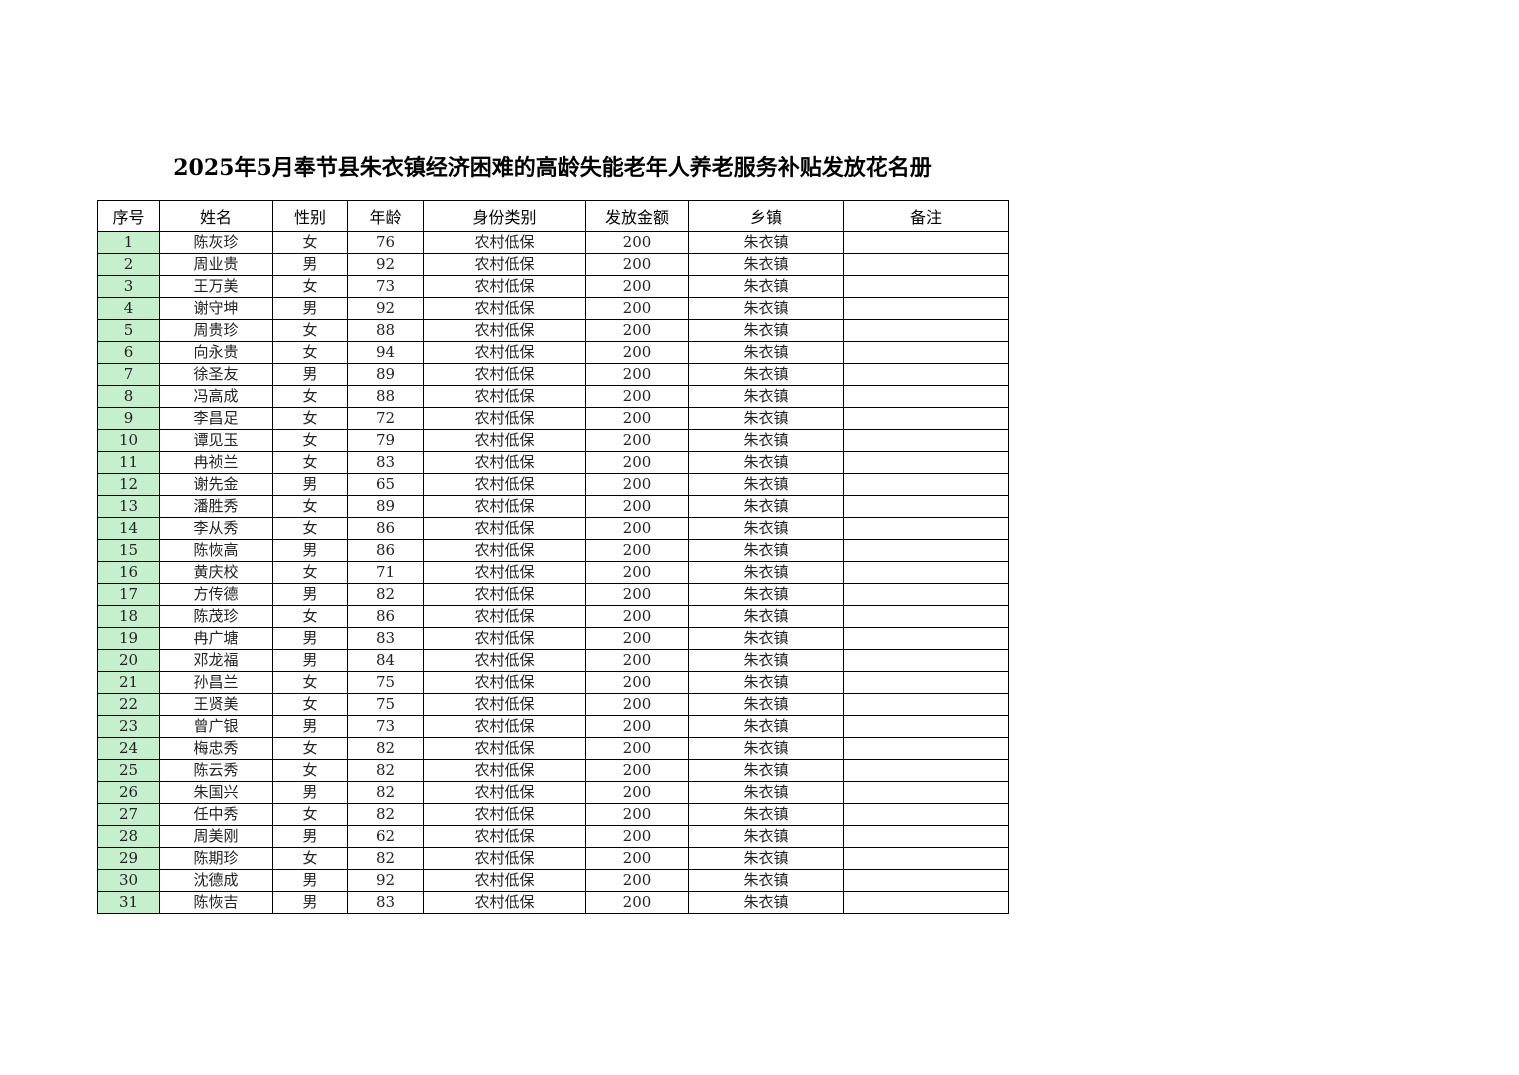 This screenshot has height=1075, width=1519. I want to click on cell-name: 谭见玉, so click(216, 440).